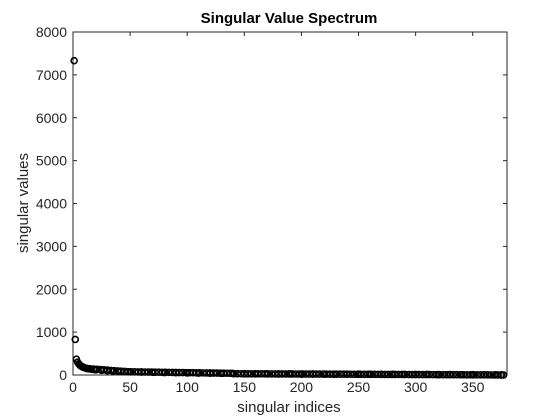 The width and height of the screenshot is (560, 420). I want to click on y-tick-label: 7000, so click(51, 75).